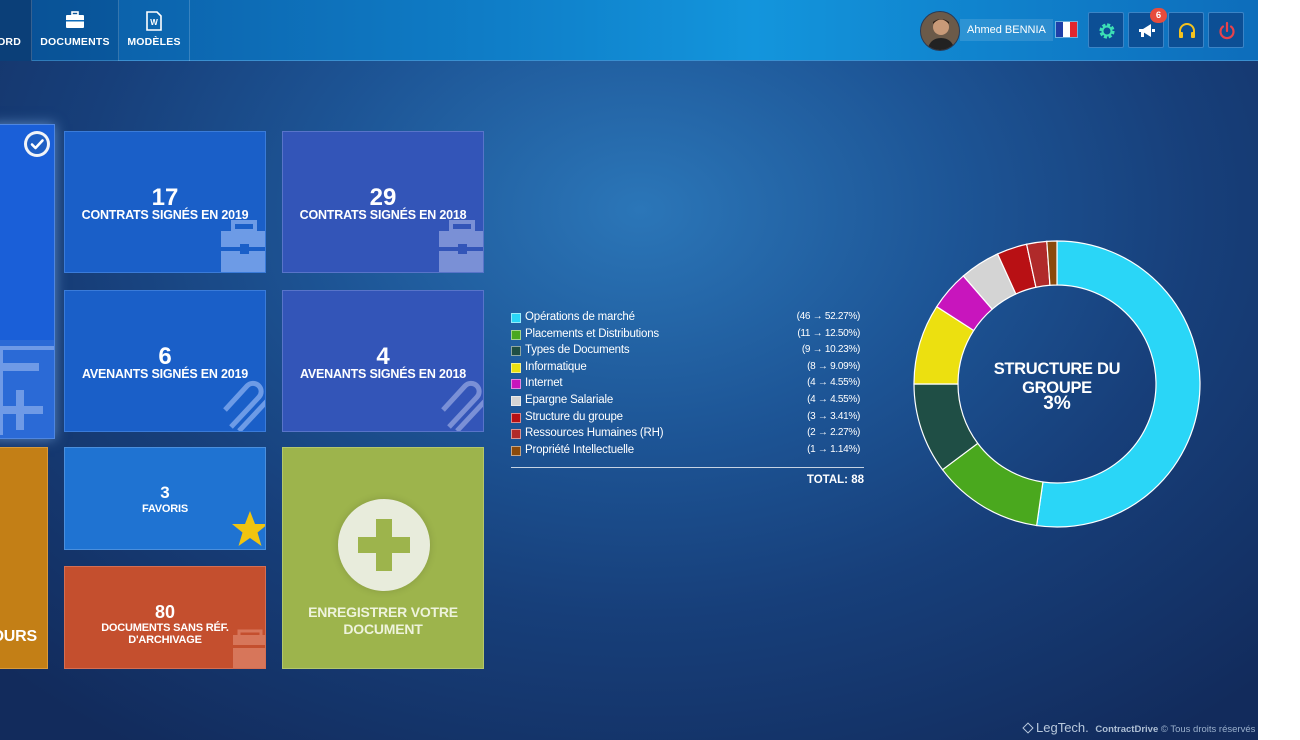 The width and height of the screenshot is (1300, 740). I want to click on legend-label: Opérations de marché, so click(580, 317).